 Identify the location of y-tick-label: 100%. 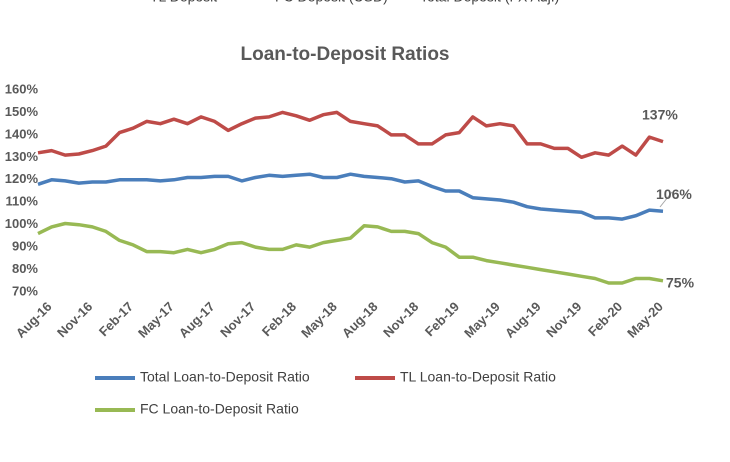
(22, 223).